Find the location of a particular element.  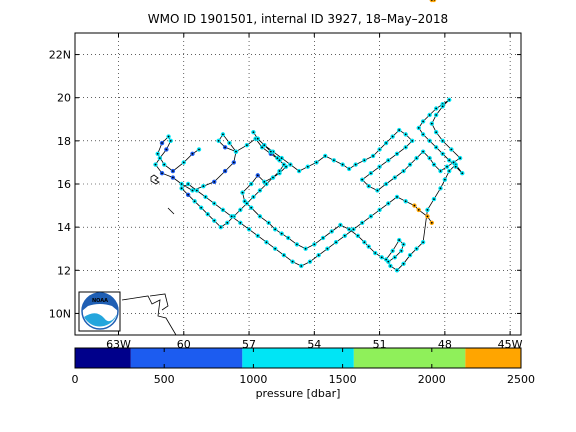

colorbar-ticks: 0 500 1000 1500 2000 2500 is located at coordinates (303, 367).